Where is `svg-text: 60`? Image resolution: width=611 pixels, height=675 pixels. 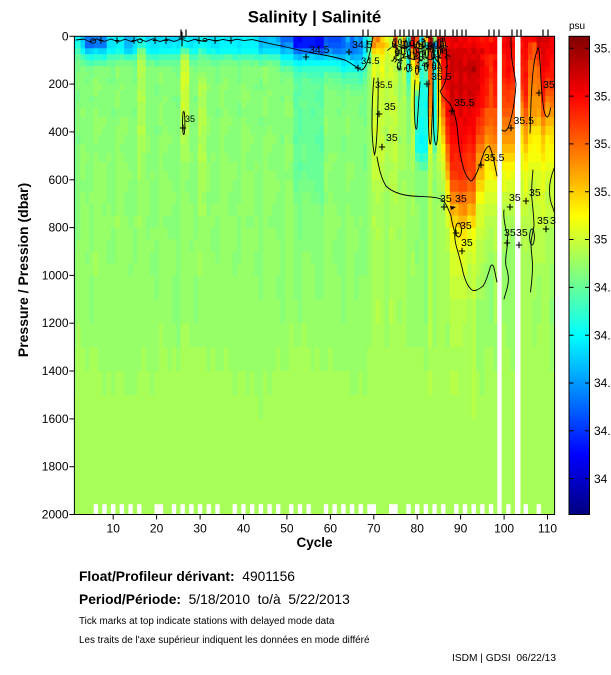 svg-text: 60 is located at coordinates (331, 529).